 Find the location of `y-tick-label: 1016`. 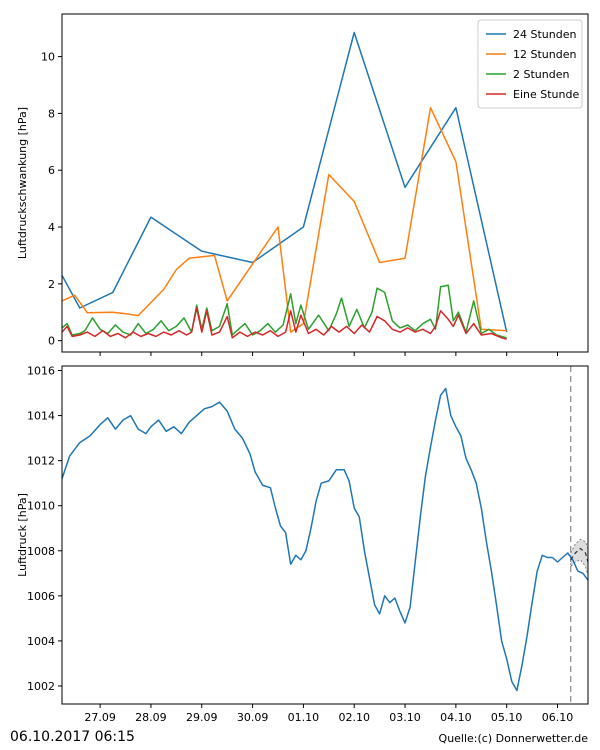

y-tick-label: 1016 is located at coordinates (41, 371).